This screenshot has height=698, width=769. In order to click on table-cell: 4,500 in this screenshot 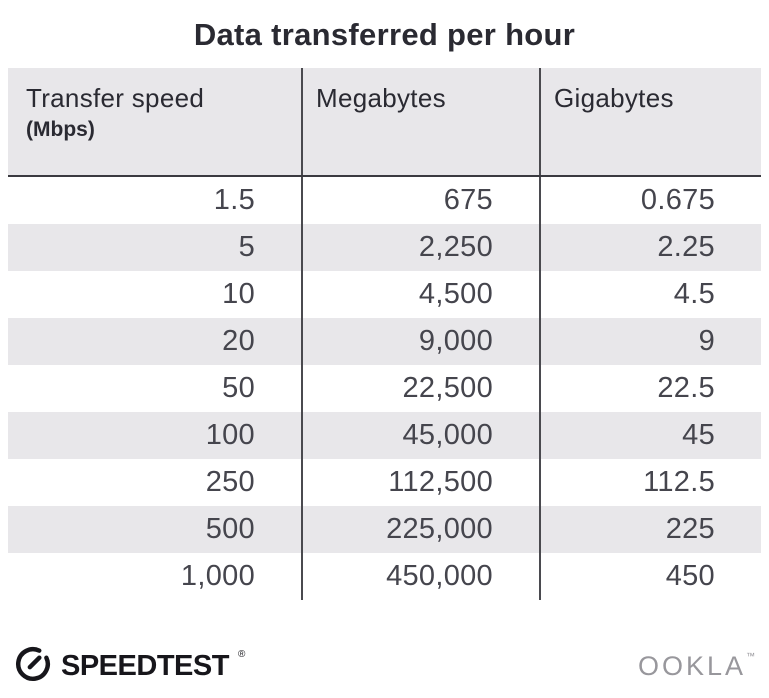, I will do `click(421, 294)`.